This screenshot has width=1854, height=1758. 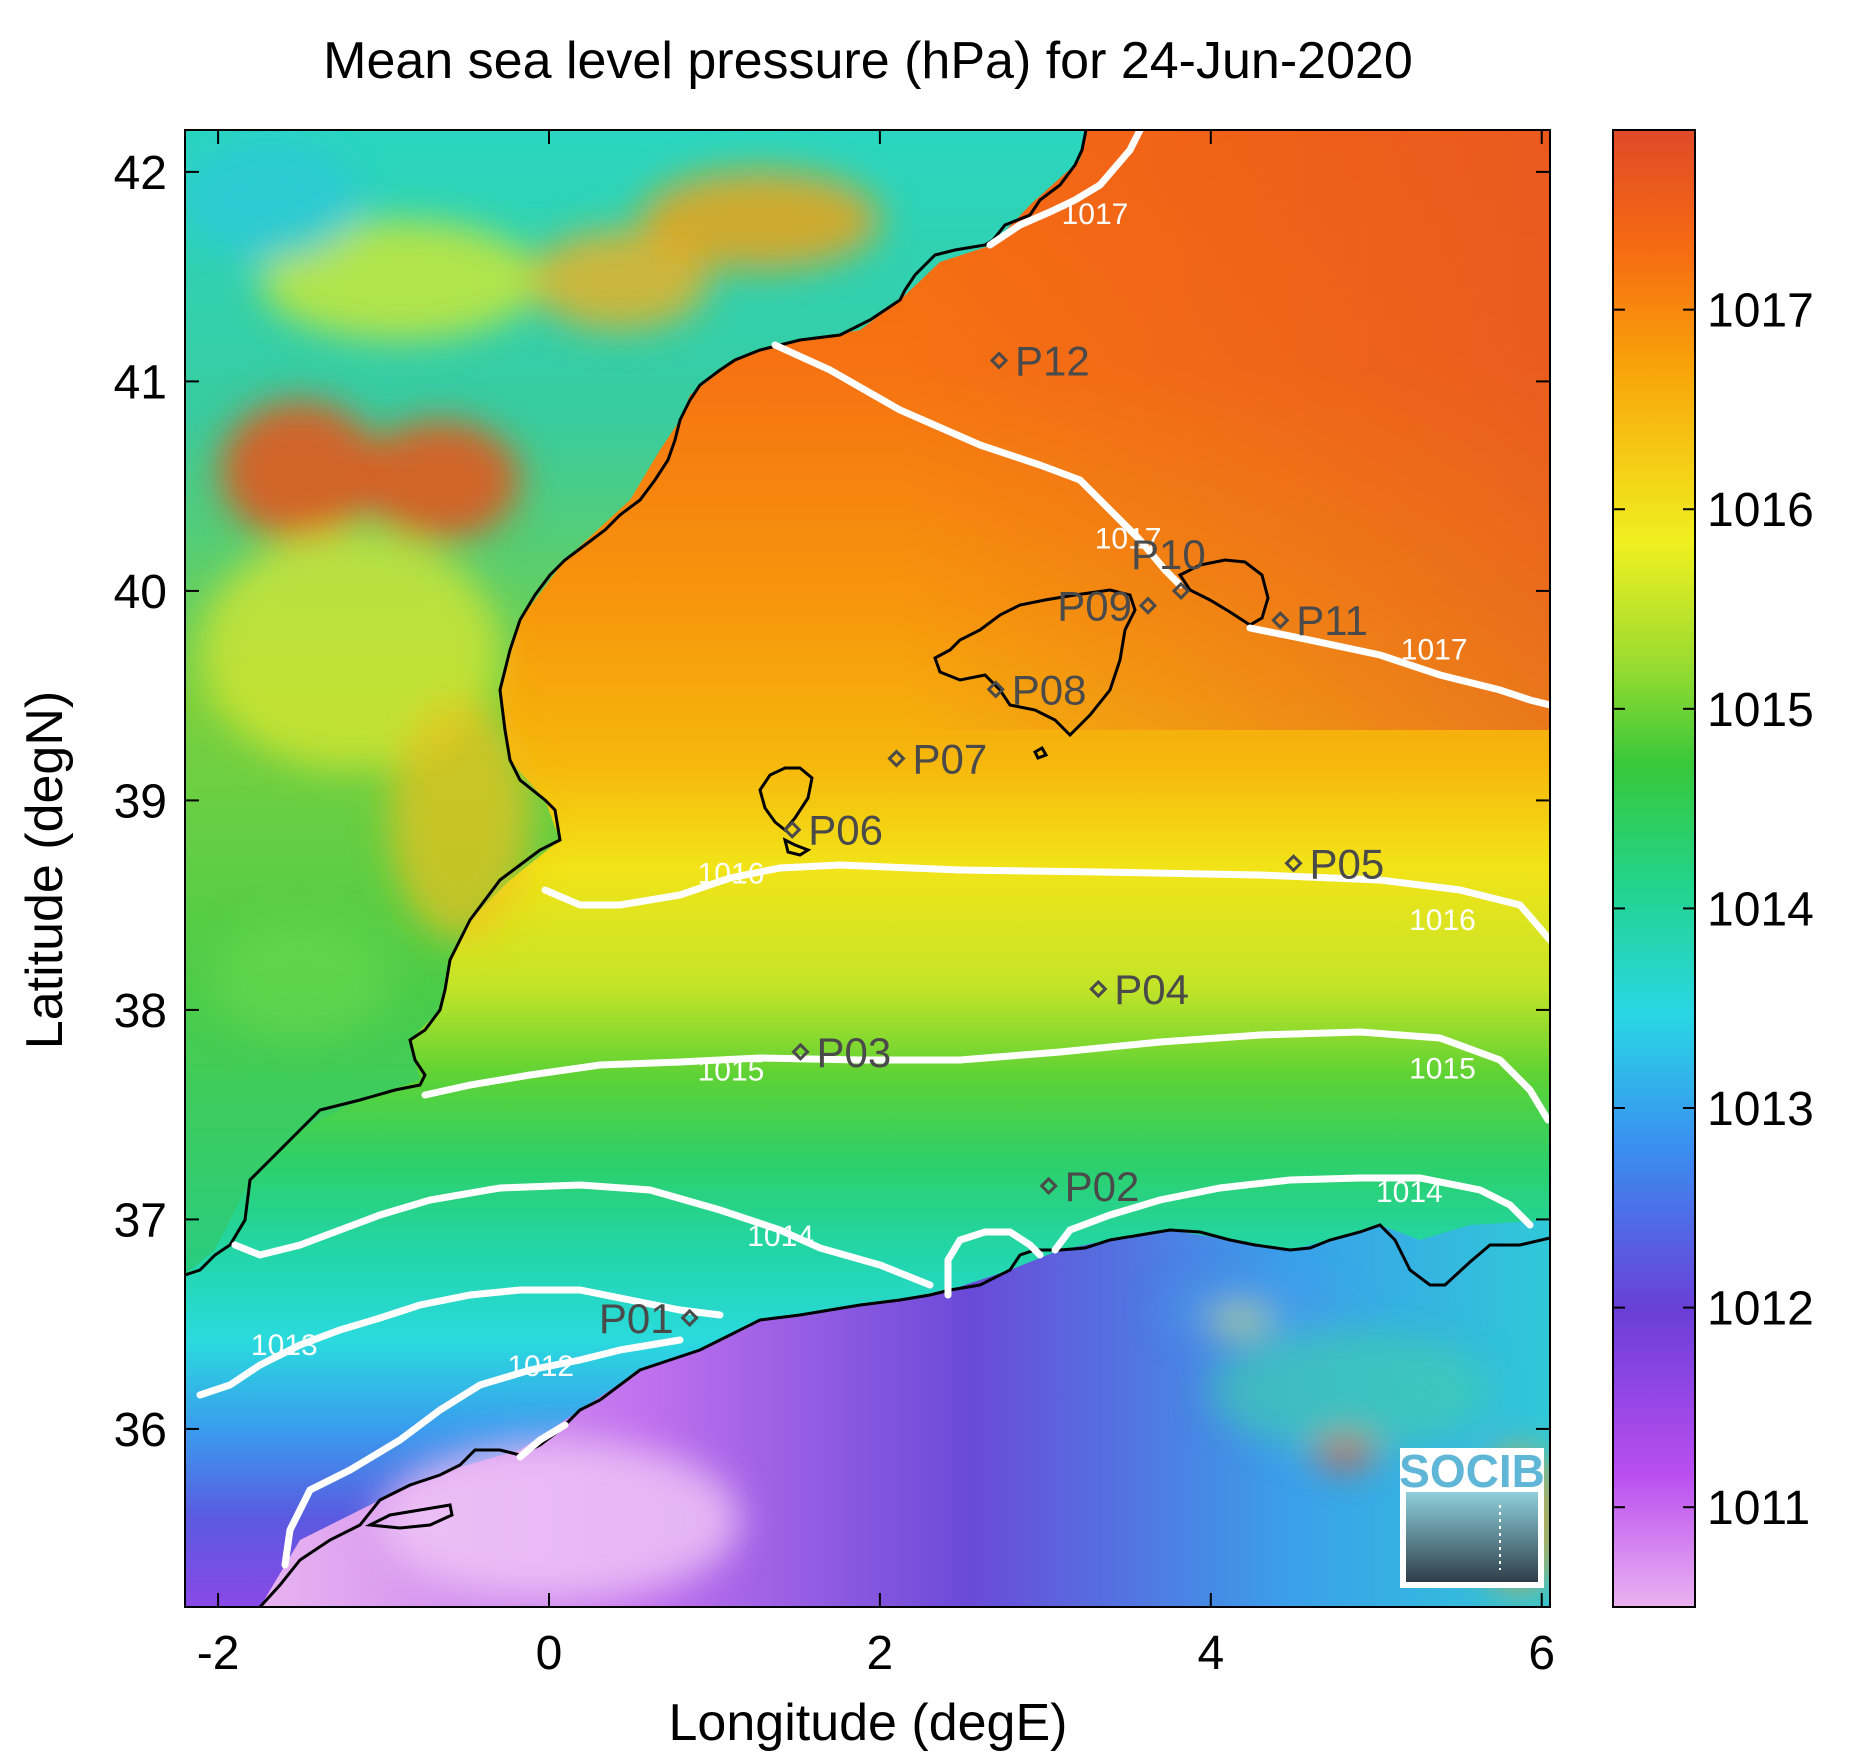 I want to click on y-tick-label: 40, so click(x=140, y=592).